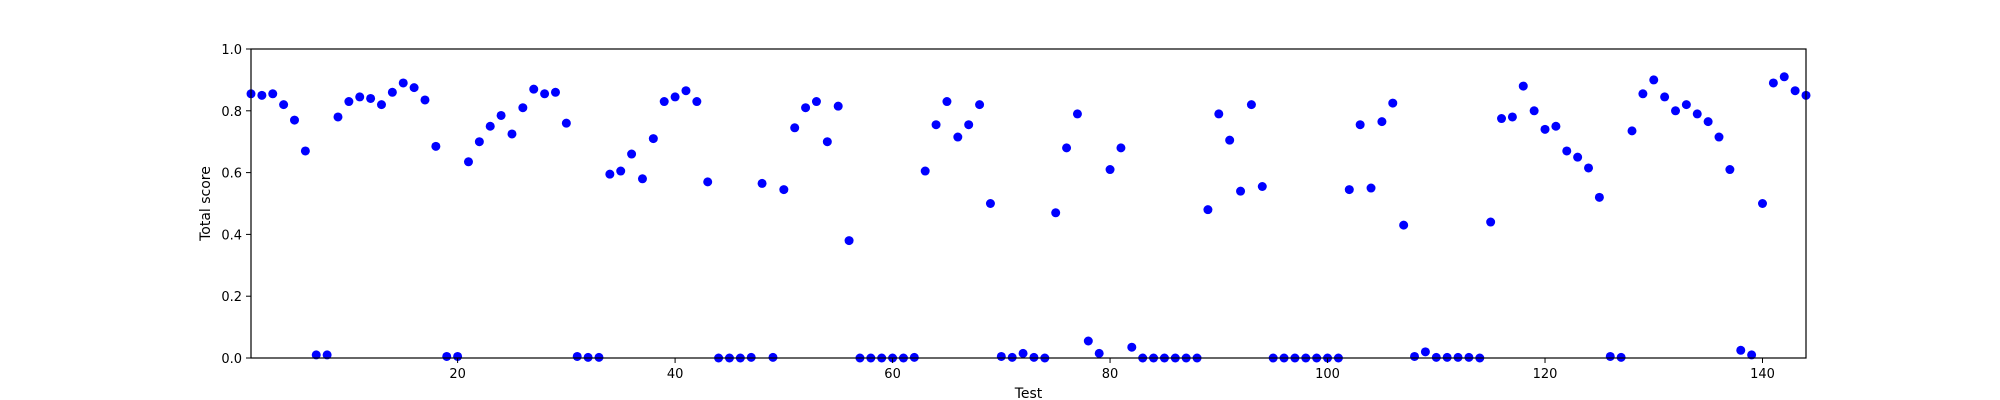  I want to click on y-tick-label: 0.8, so click(231, 112).